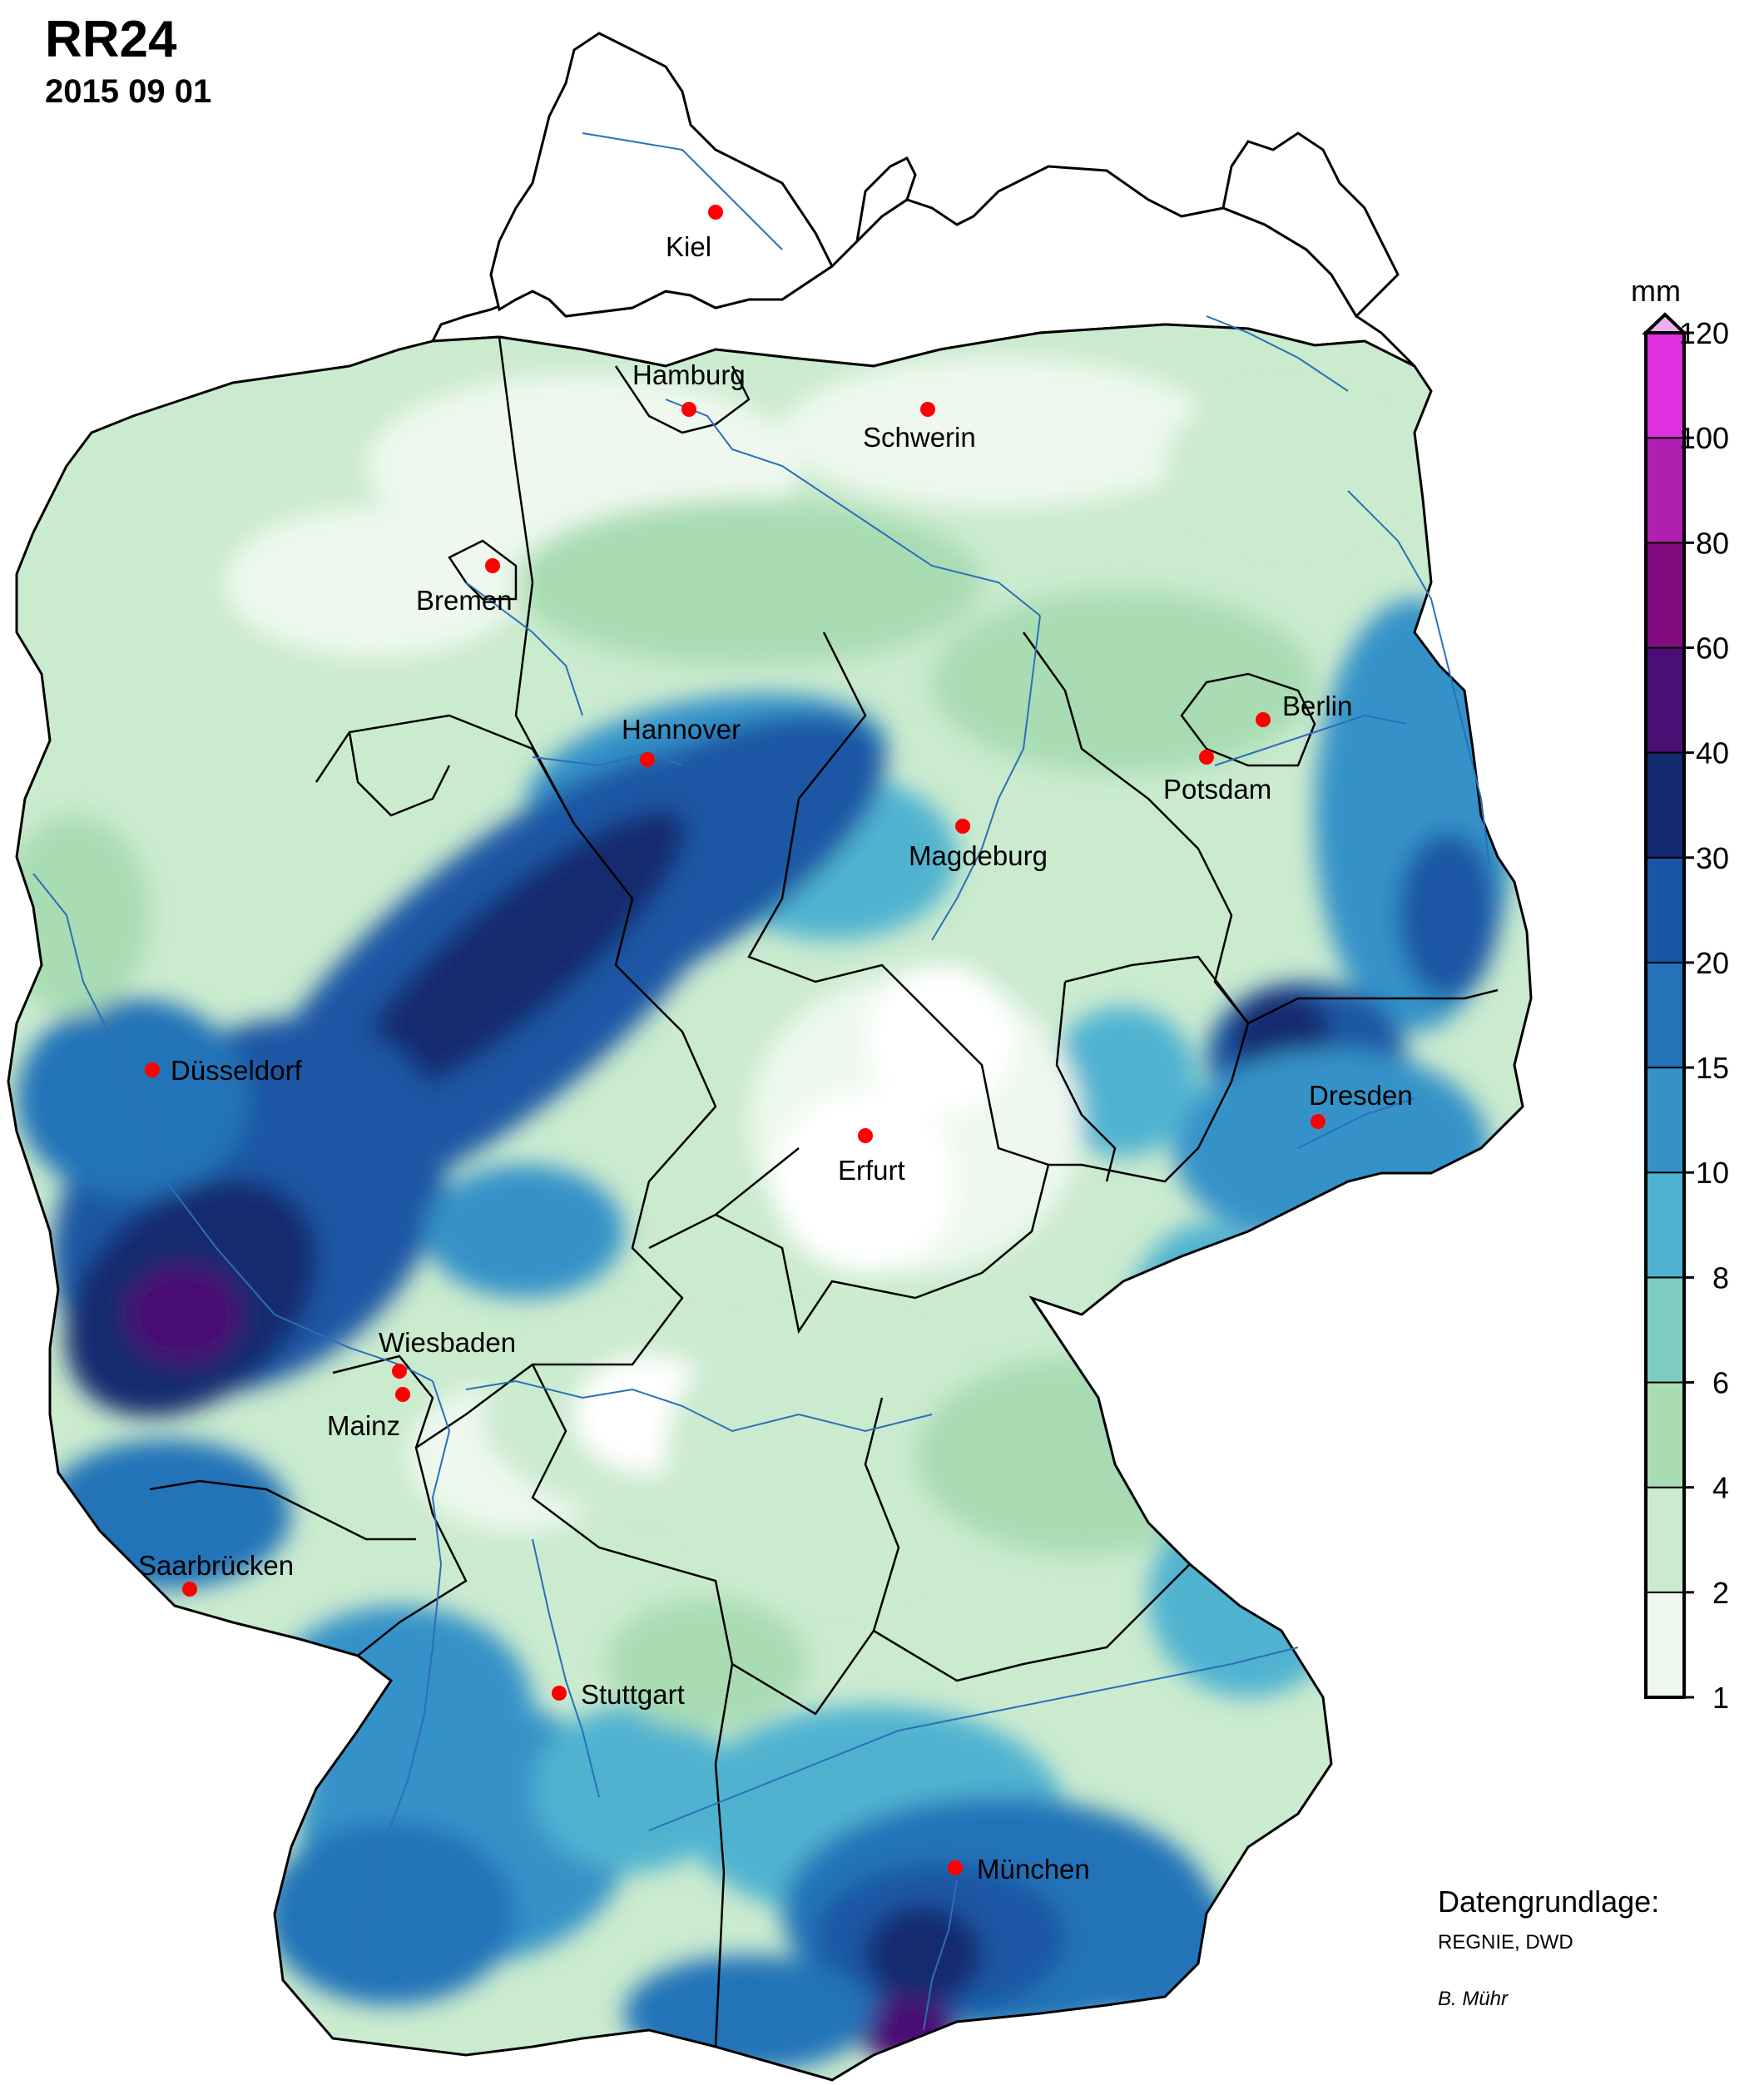 This screenshot has height=2085, width=1764. What do you see at coordinates (1317, 706) in the screenshot?
I see `city-label: Berlin` at bounding box center [1317, 706].